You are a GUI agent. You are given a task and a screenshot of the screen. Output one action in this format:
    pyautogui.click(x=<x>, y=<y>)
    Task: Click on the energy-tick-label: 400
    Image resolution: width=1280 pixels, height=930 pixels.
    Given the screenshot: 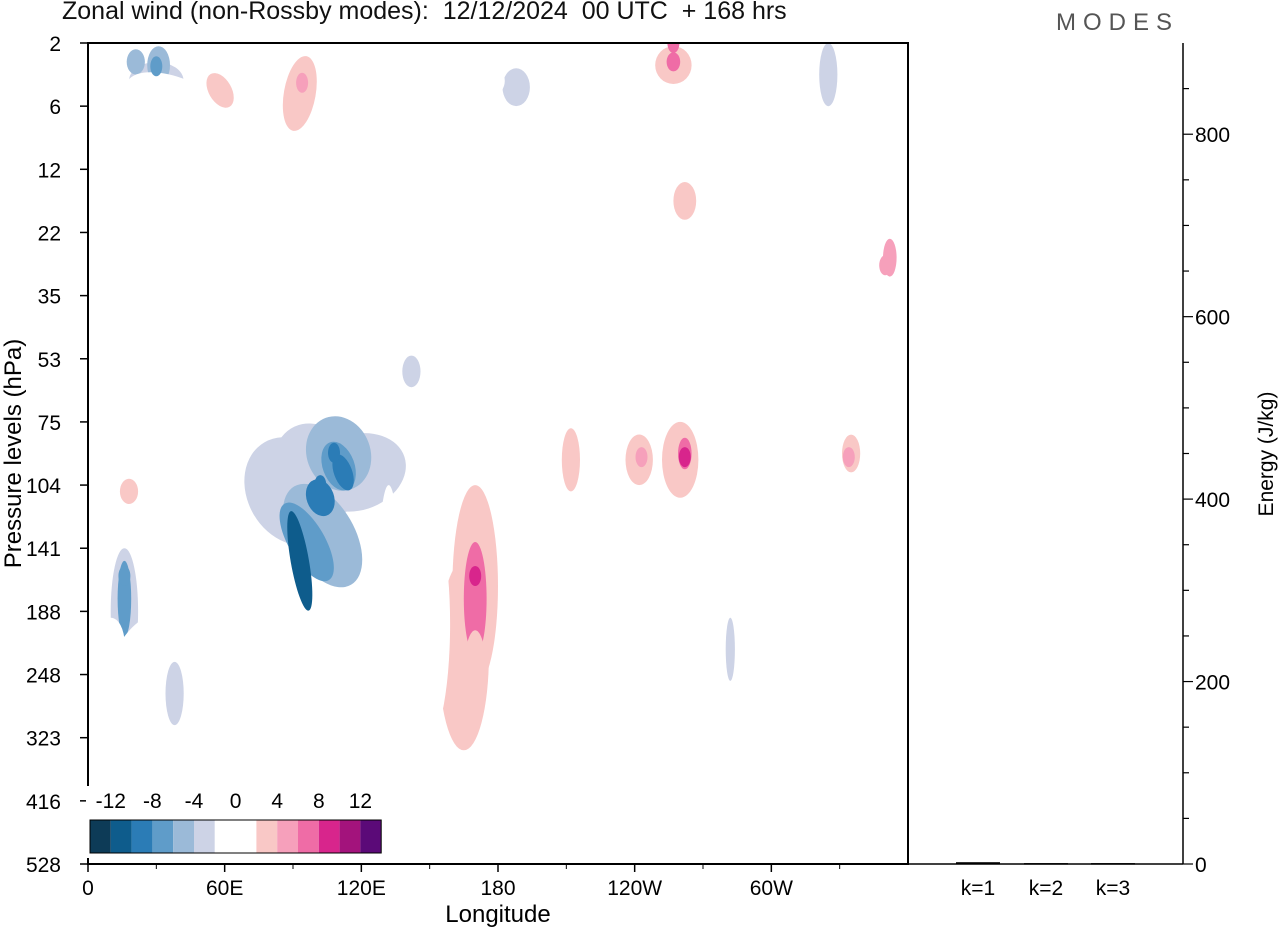 What is the action you would take?
    pyautogui.click(x=1212, y=500)
    